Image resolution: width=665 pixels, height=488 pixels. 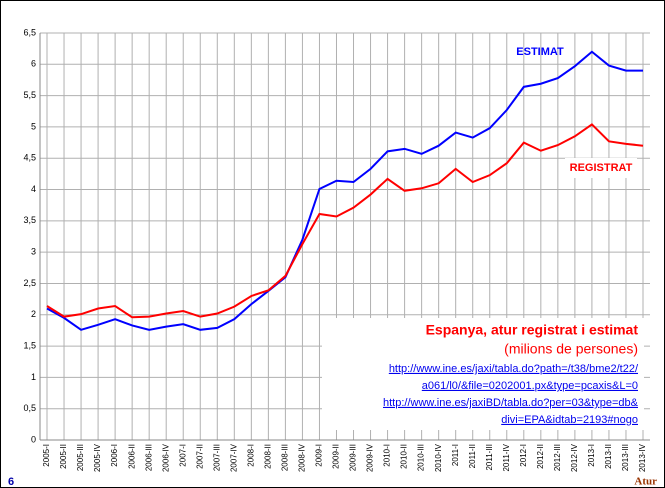 I want to click on x-tick-label: 2005-IV, so click(x=97, y=457).